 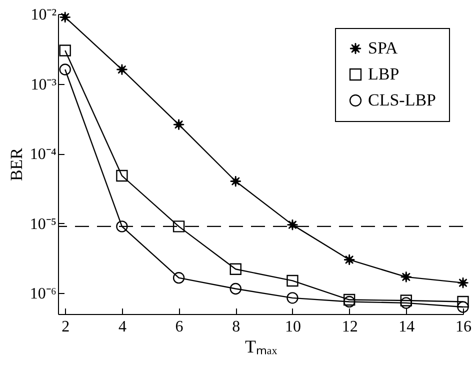 I want to click on x-tick-label: 12, so click(x=350, y=327).